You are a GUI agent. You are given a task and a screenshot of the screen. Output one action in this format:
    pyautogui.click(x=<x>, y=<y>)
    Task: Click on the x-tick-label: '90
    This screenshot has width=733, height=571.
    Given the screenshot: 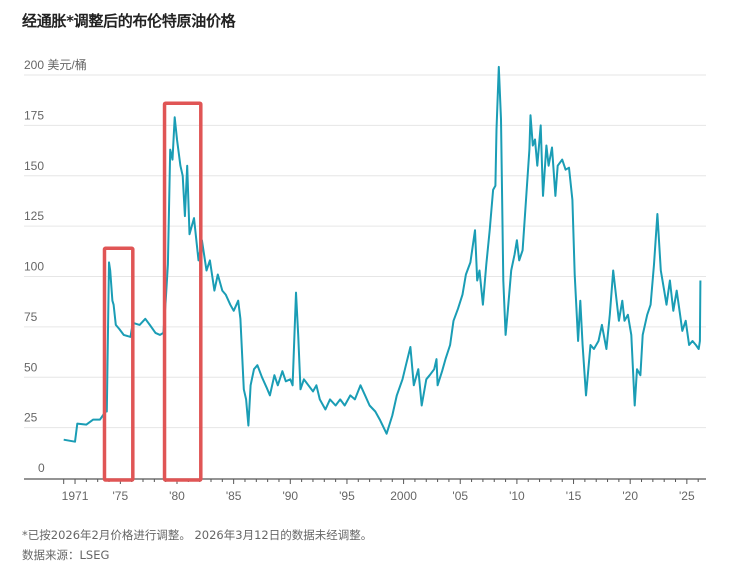 What is the action you would take?
    pyautogui.click(x=290, y=496)
    